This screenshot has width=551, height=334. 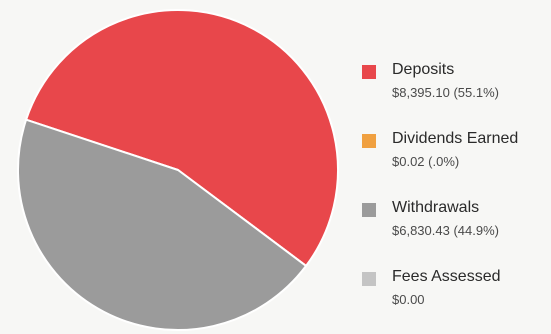 I want to click on legend-swatch-dividends-earned, so click(x=369, y=141).